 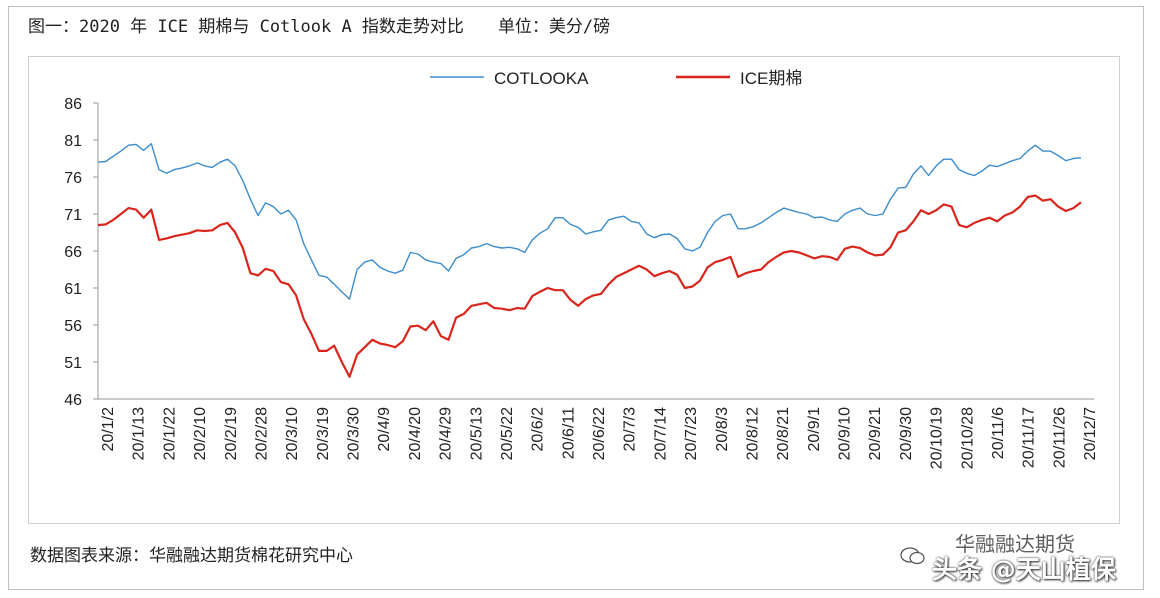 What do you see at coordinates (73, 400) in the screenshot?
I see `y-tick-label: 46` at bounding box center [73, 400].